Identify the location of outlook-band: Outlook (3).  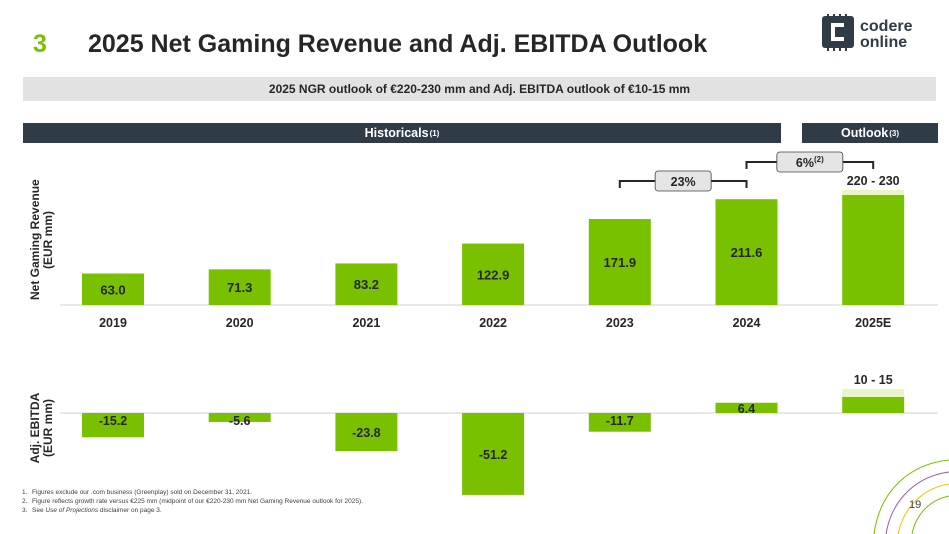
(870, 133).